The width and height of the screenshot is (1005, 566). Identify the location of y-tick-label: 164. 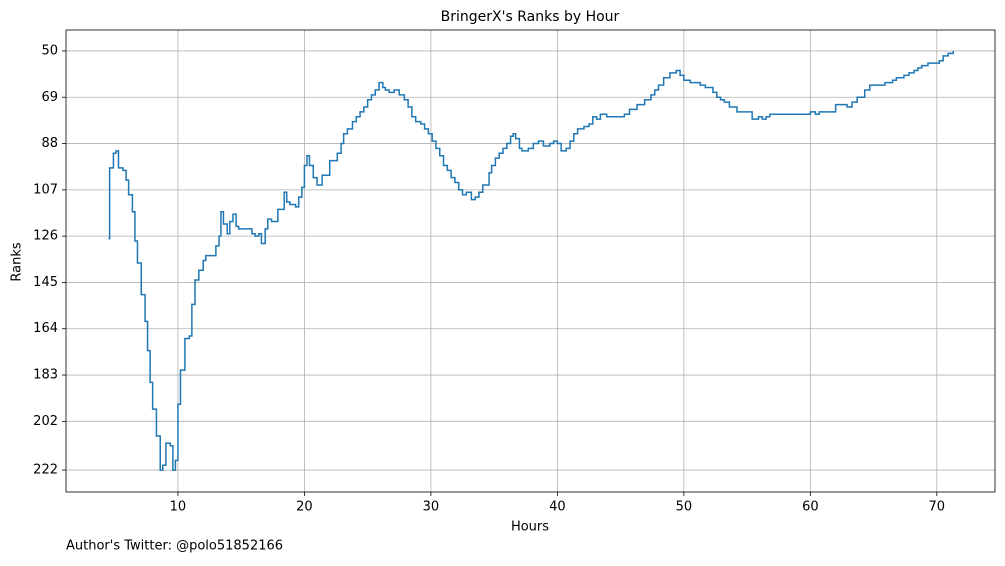
(45, 328).